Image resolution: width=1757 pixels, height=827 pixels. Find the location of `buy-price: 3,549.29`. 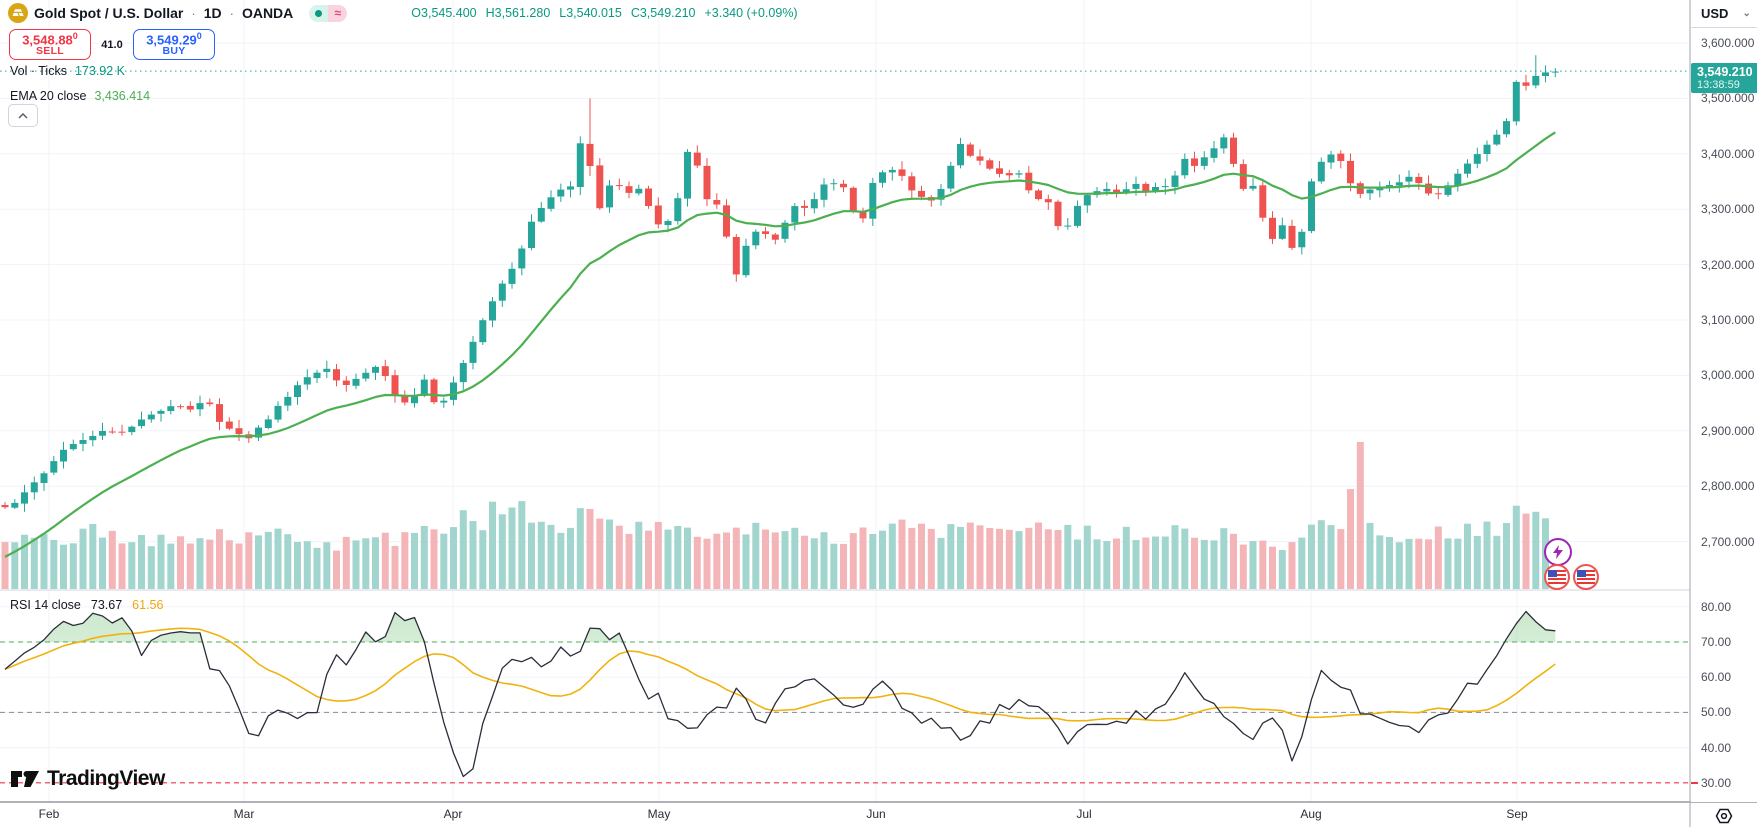

buy-price: 3,549.29 is located at coordinates (171, 39).